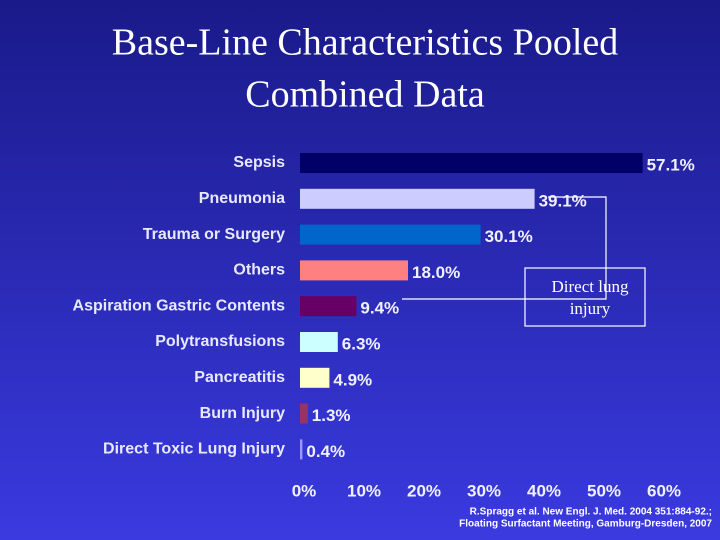 This screenshot has width=720, height=540. What do you see at coordinates (179, 305) in the screenshot?
I see `category-label: Aspiration Gastric Contents` at bounding box center [179, 305].